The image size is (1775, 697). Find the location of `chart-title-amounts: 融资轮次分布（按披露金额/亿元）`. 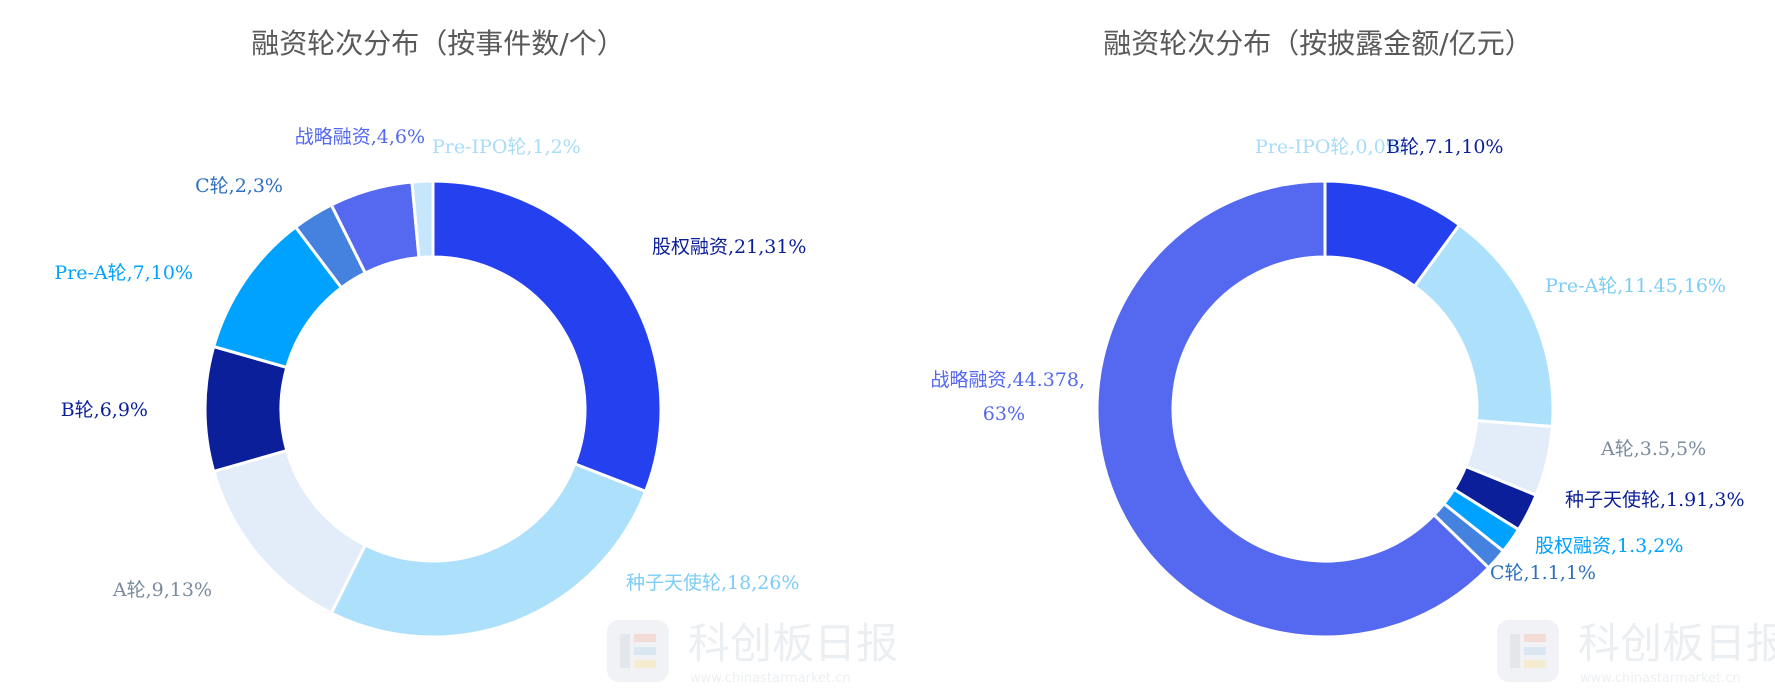

chart-title-amounts: 融资轮次分布（按披露金额/亿元） is located at coordinates (1317, 43).